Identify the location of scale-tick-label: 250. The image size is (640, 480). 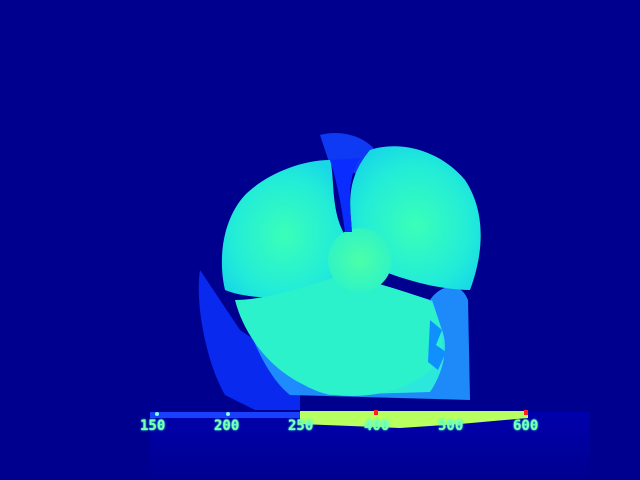
(301, 426).